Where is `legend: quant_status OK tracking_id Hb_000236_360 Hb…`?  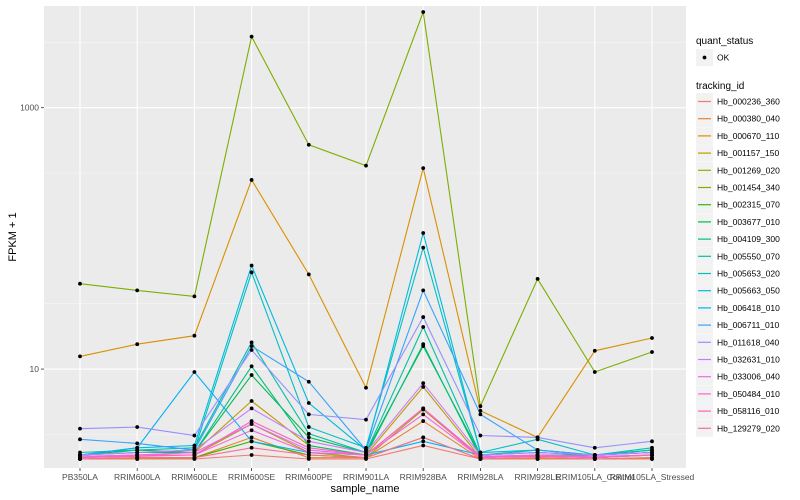
legend: quant_status OK tracking_id Hb_000236_360 Hb… is located at coordinates (738, 236).